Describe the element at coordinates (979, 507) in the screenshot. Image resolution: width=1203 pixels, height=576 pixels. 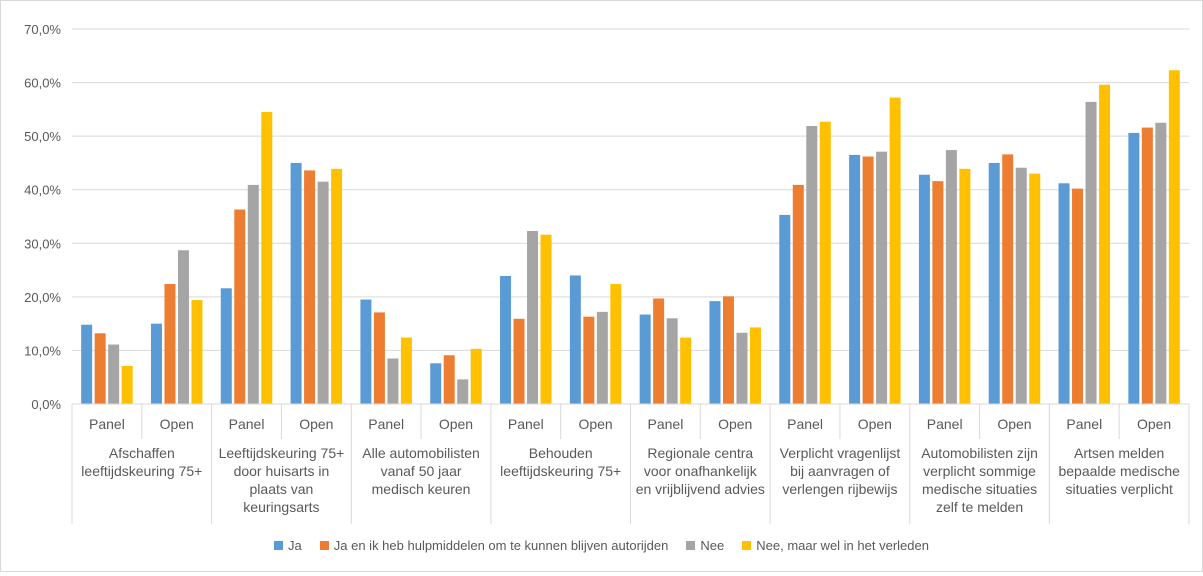
I see `group-label: zelf te melden` at that location.